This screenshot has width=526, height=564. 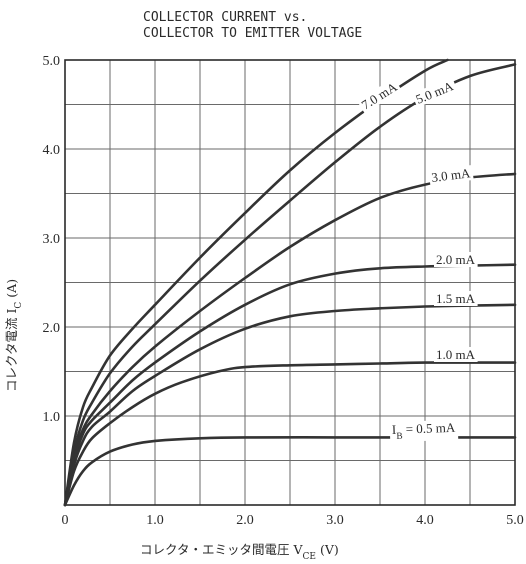 I want to click on x-tick-label: 5.0, so click(x=515, y=520).